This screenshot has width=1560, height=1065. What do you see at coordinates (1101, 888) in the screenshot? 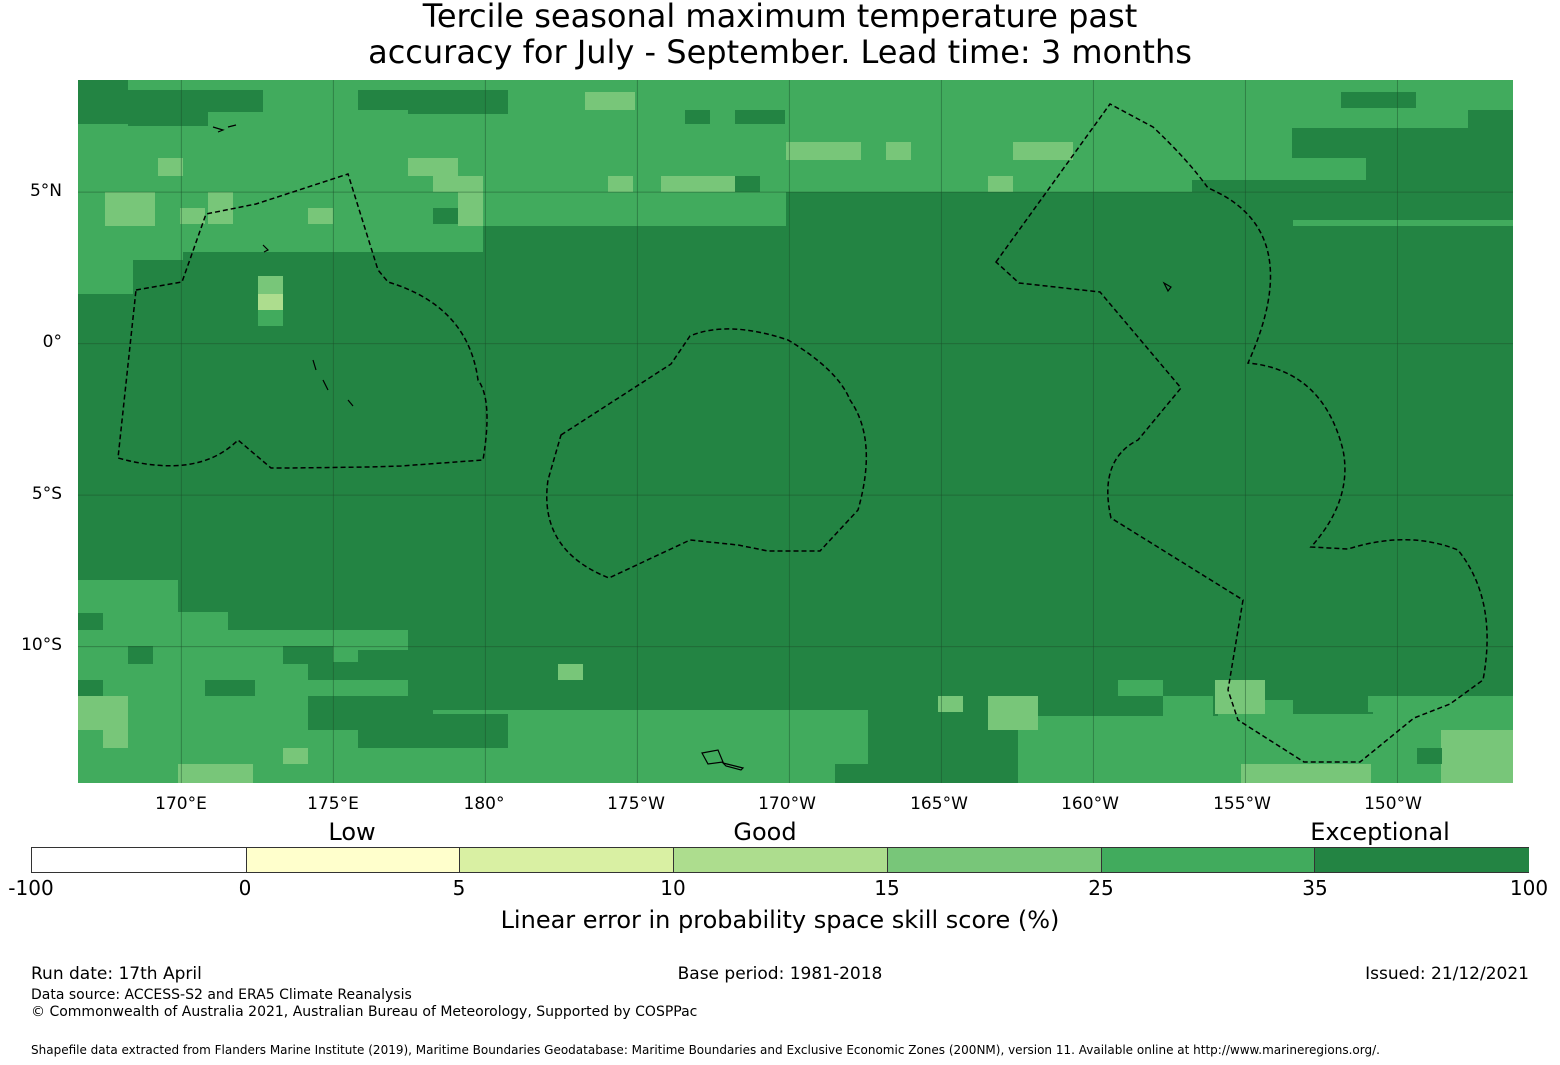
I see `colorbar-tick-25: 25` at bounding box center [1101, 888].